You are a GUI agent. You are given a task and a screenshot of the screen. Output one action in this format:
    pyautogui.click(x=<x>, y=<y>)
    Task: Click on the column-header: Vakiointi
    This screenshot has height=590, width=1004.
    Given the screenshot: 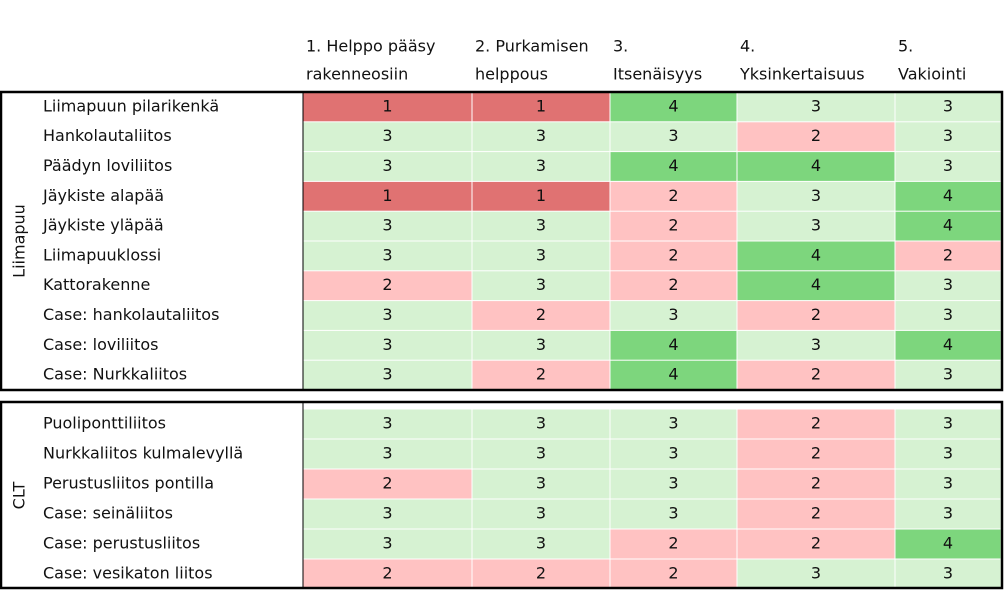 What is the action you would take?
    pyautogui.click(x=932, y=74)
    